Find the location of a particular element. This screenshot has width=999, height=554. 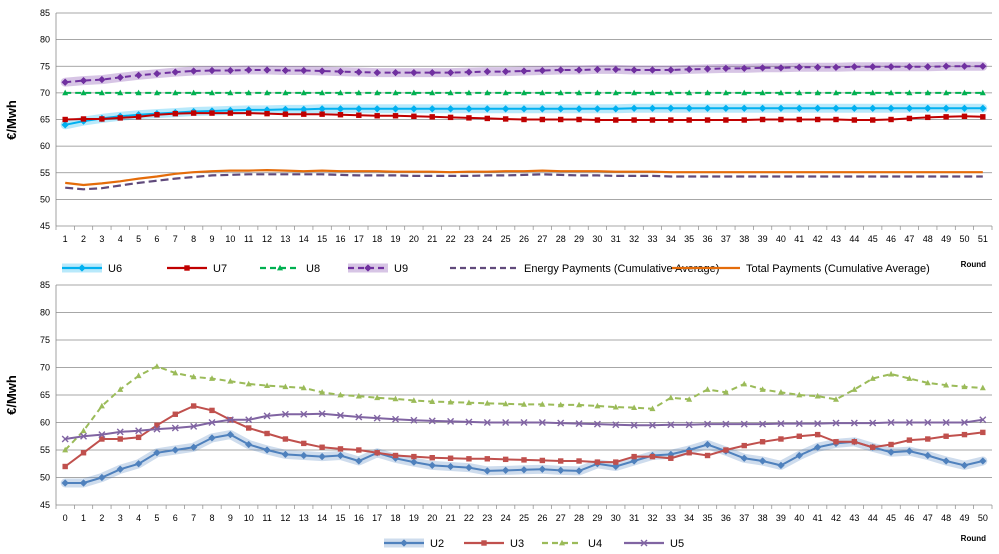

y-tick-label: 80 is located at coordinates (45, 40).